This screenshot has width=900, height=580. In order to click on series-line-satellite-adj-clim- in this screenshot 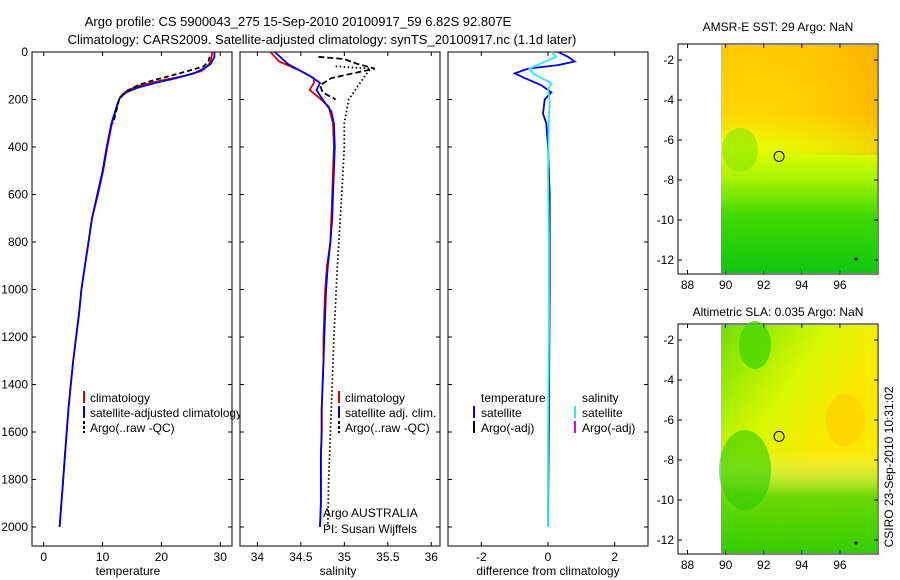, I will do `click(305, 289)`.